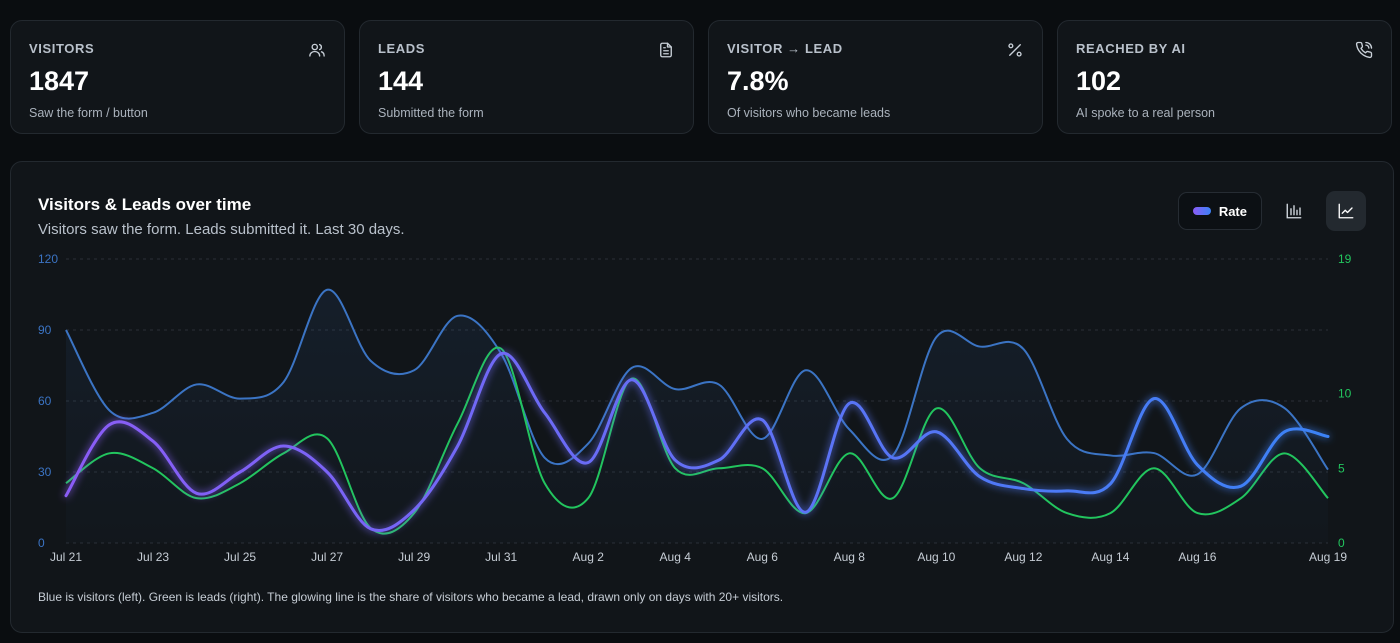 The width and height of the screenshot is (1400, 643). What do you see at coordinates (402, 48) in the screenshot?
I see `kpi-label: LEADS` at bounding box center [402, 48].